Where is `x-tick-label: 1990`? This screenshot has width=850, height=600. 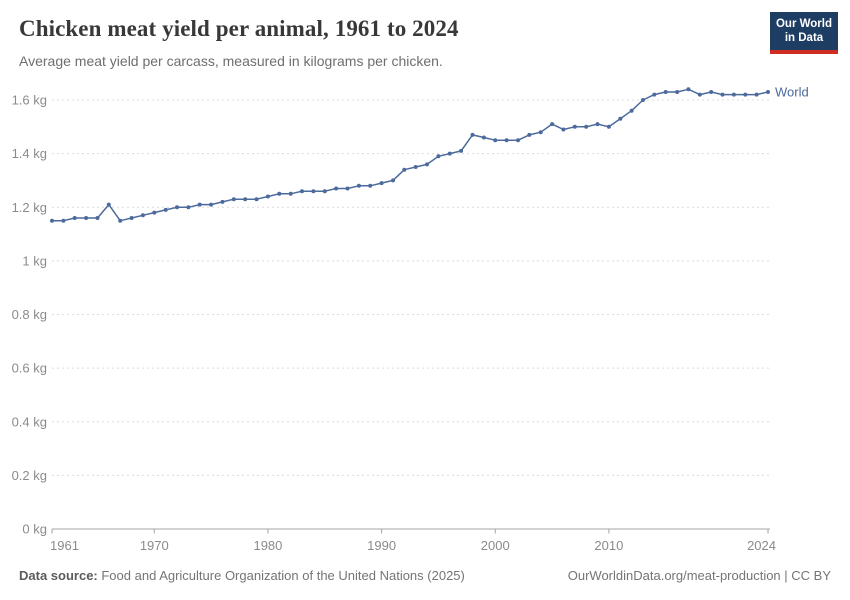 x-tick-label: 1990 is located at coordinates (381, 545).